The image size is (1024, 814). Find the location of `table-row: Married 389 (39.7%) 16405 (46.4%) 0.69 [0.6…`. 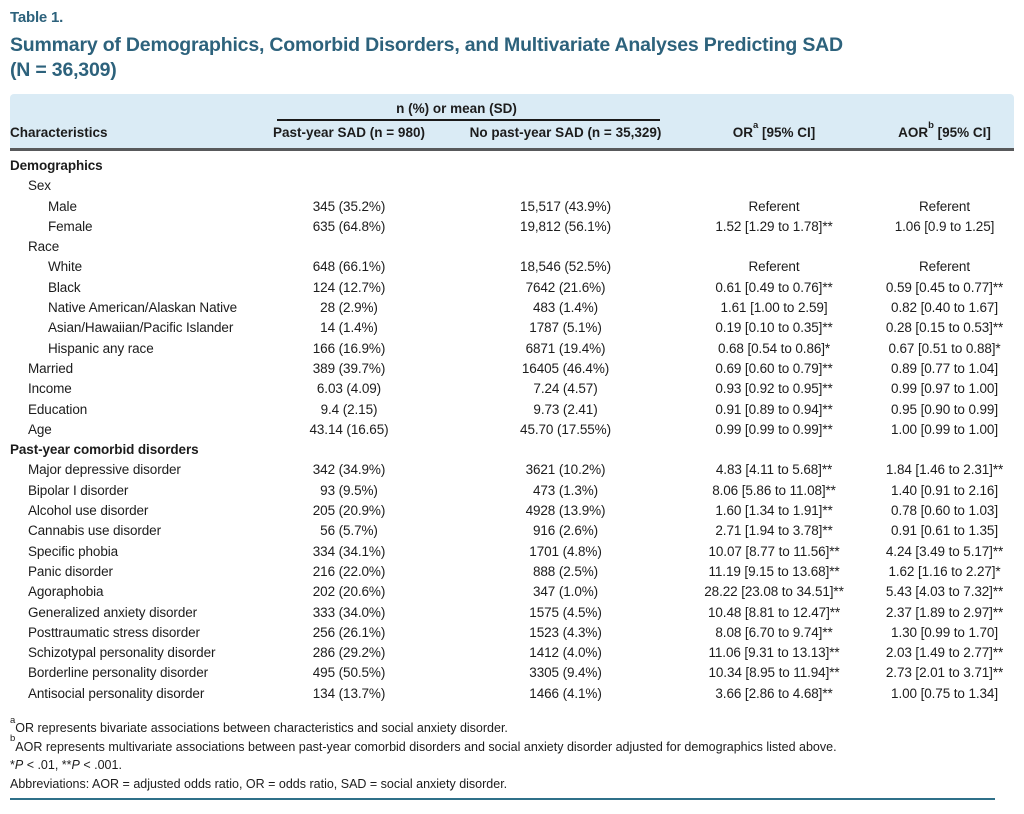

table-row: Married 389 (39.7%) 16405 (46.4%) 0.69 [0.6… is located at coordinates (512, 369).